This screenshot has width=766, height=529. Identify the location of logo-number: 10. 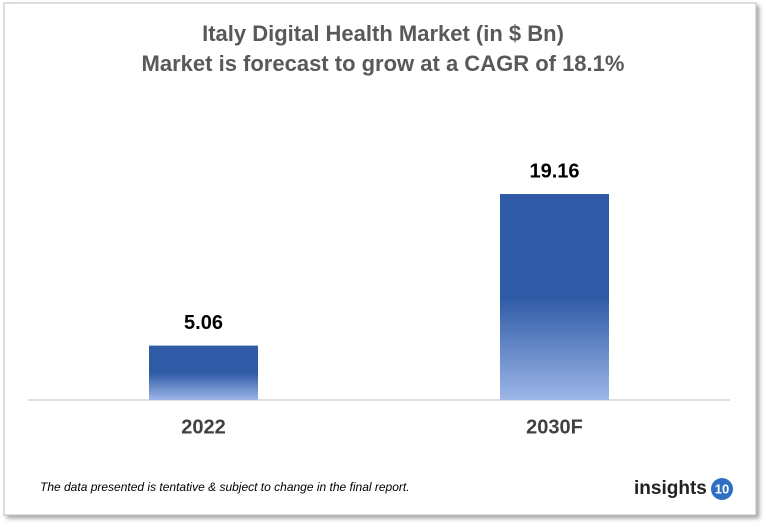
(722, 488).